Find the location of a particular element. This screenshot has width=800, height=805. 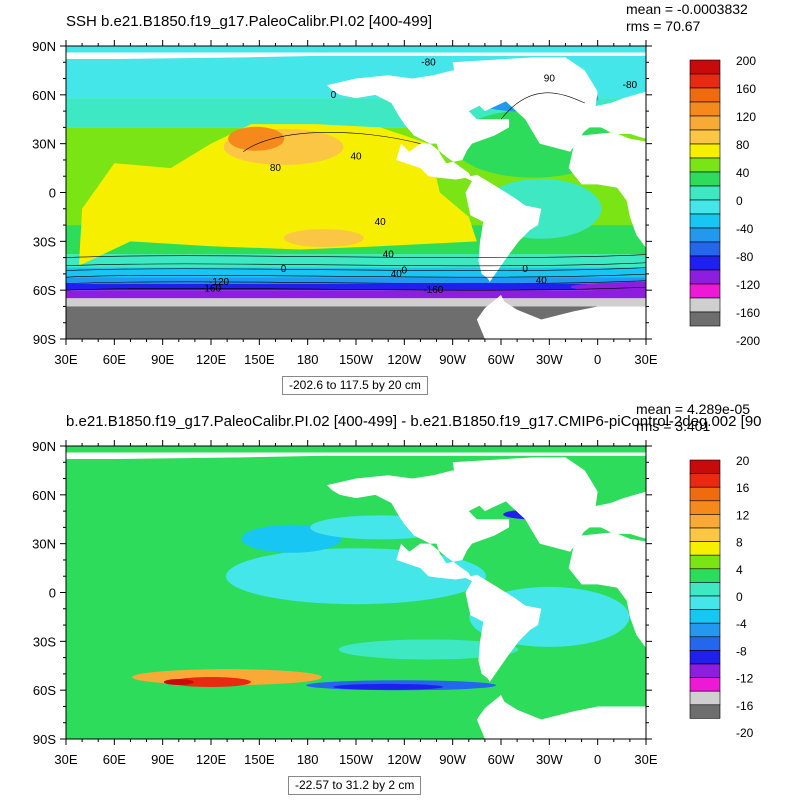

panel-1-contour-info: -202.6 to 117.5 by 20 cm is located at coordinates (355, 385).